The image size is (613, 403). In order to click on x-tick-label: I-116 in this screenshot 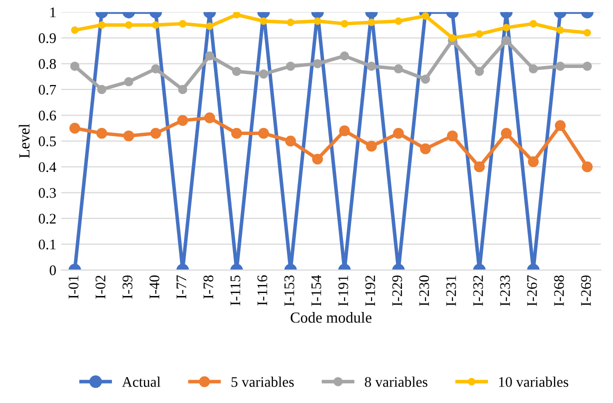, I will do `click(262, 290)`.